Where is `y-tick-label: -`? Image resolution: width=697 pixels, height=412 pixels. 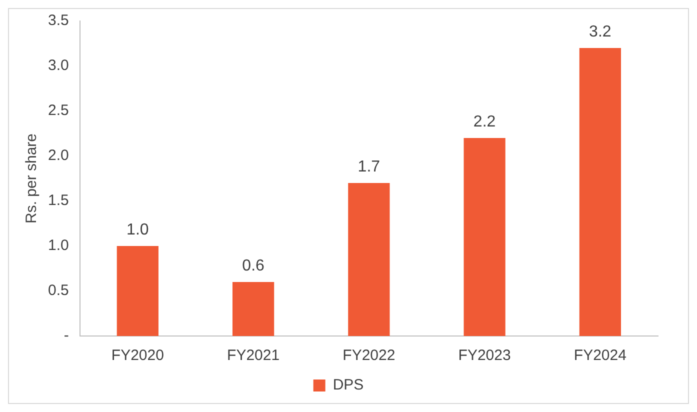
y-tick-label: - is located at coordinates (66, 335).